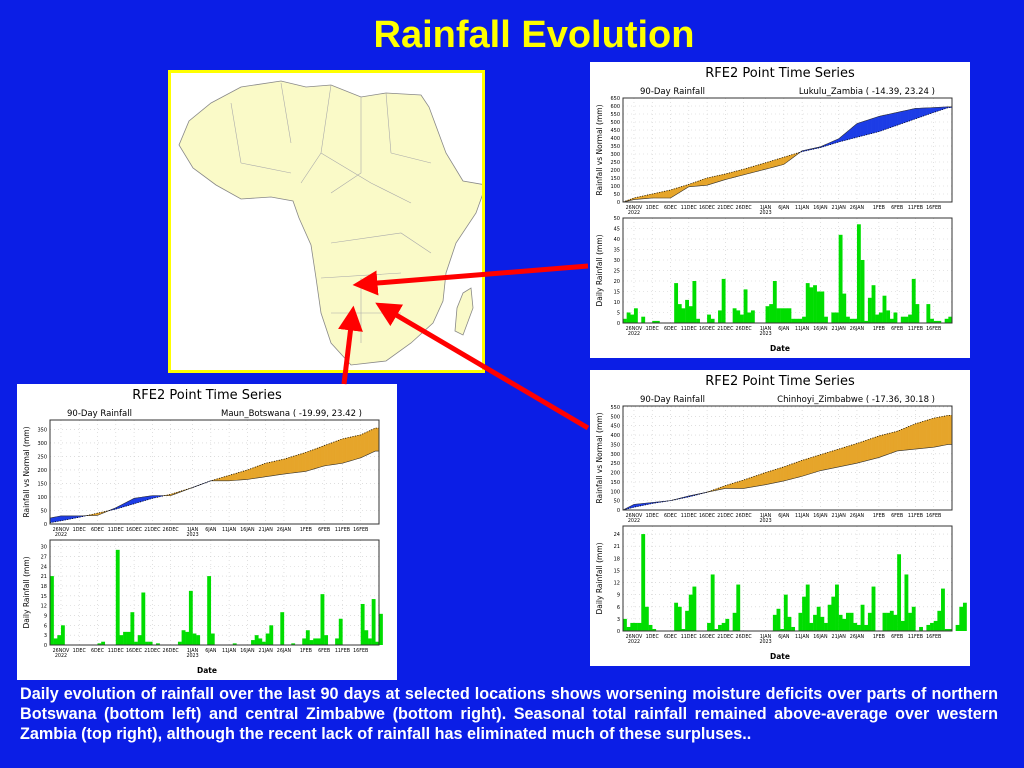 This screenshot has width=1024, height=768. Describe the element at coordinates (599, 578) in the screenshot. I see `y-axis-label: Daily Rainfall (mm)` at that location.